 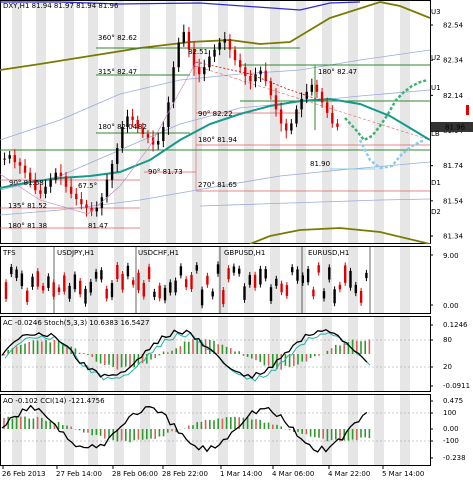 I want to click on level-label: 180° 82.04, so click(x=118, y=127).